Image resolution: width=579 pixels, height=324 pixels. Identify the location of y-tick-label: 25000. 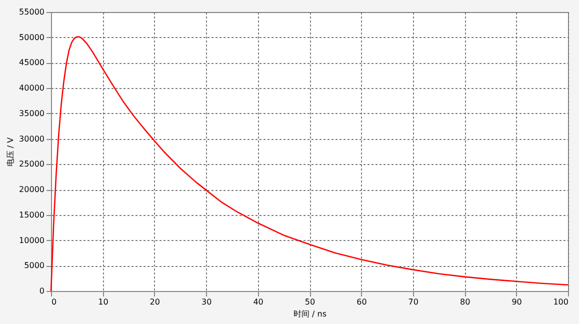
(31, 164).